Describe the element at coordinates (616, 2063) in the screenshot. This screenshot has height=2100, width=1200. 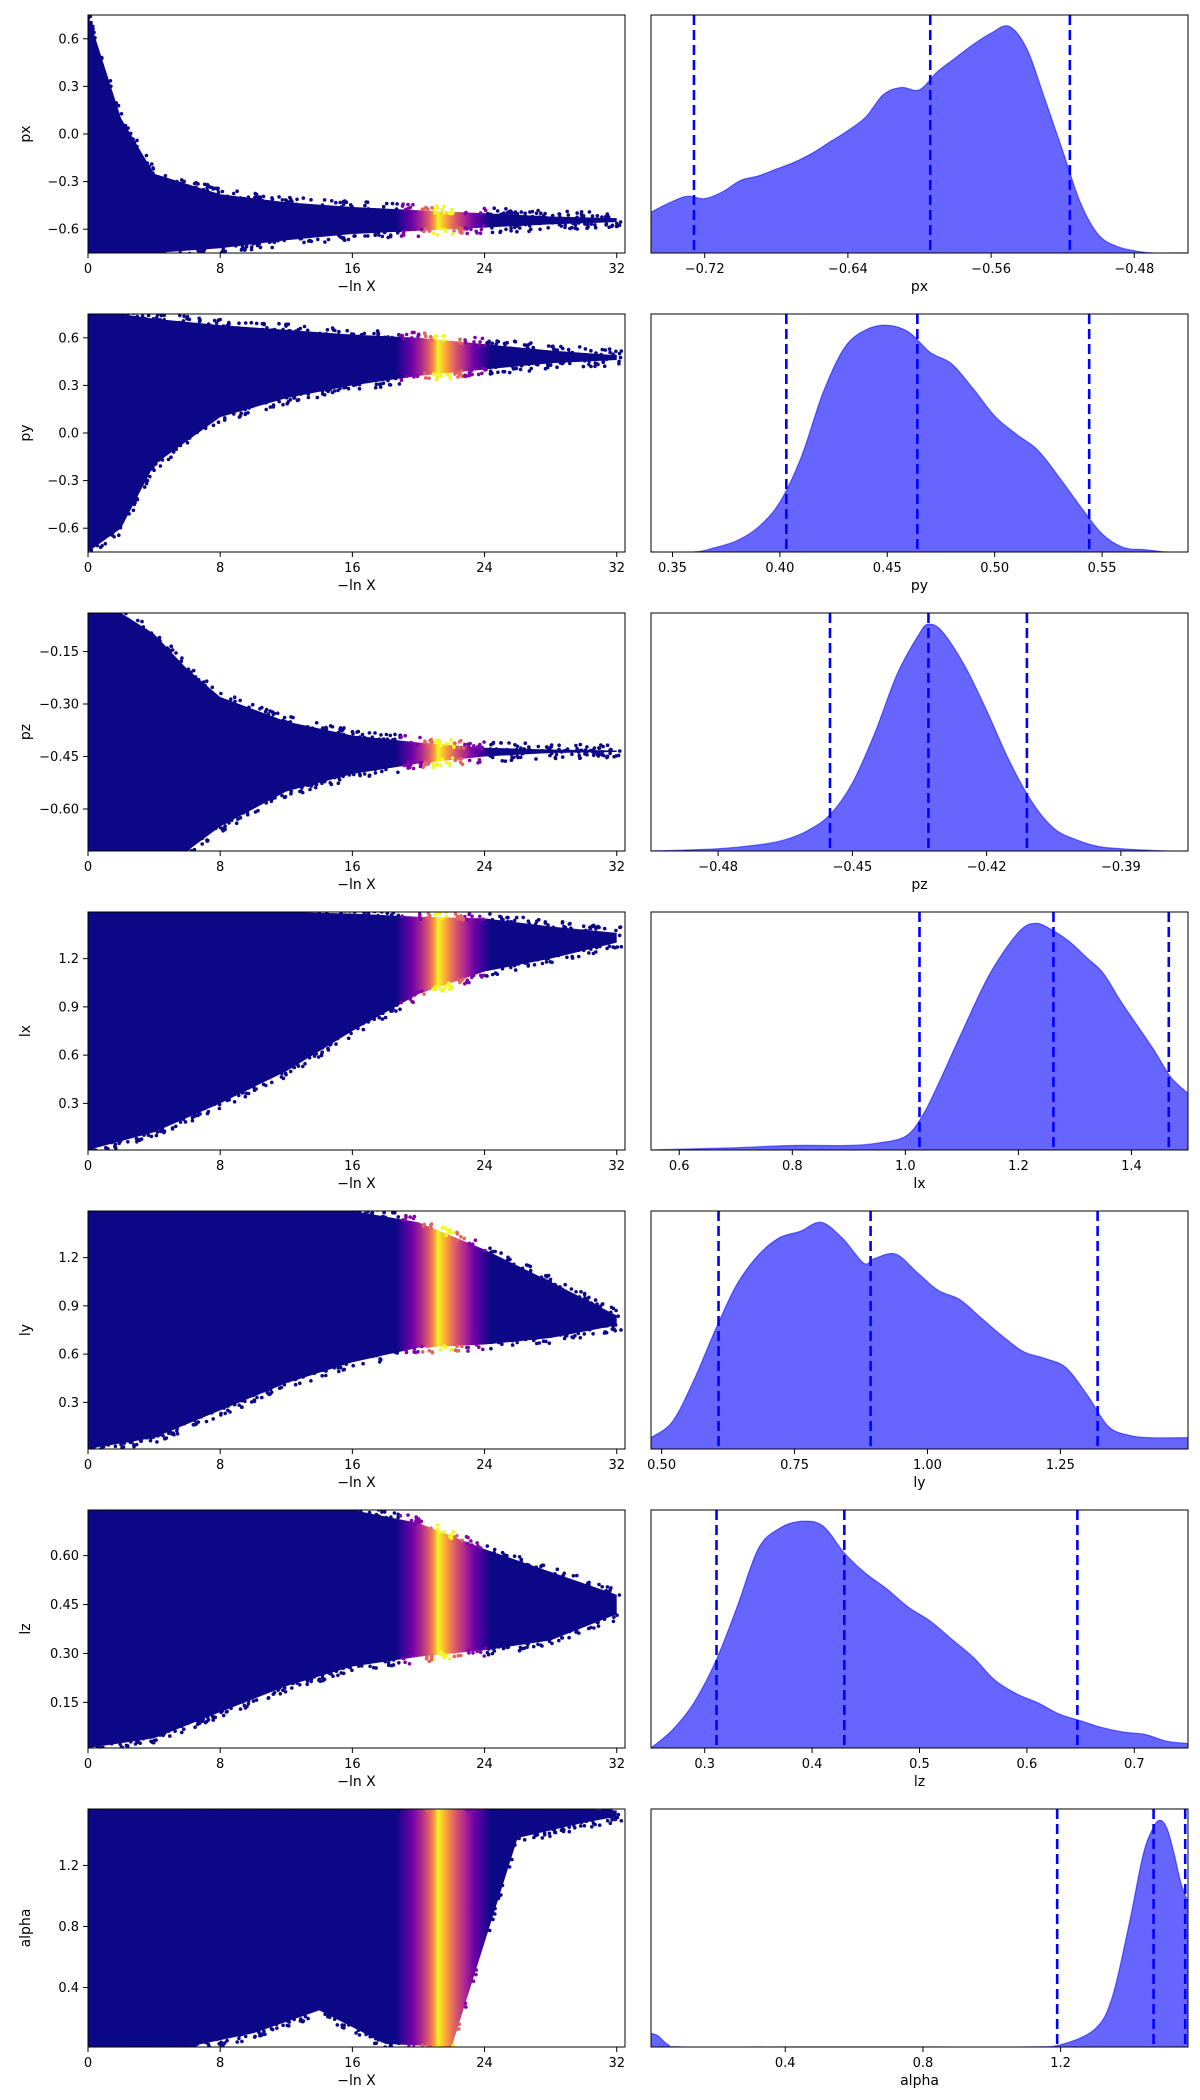
I see `scatter-alpha-xtick-label: 32` at that location.